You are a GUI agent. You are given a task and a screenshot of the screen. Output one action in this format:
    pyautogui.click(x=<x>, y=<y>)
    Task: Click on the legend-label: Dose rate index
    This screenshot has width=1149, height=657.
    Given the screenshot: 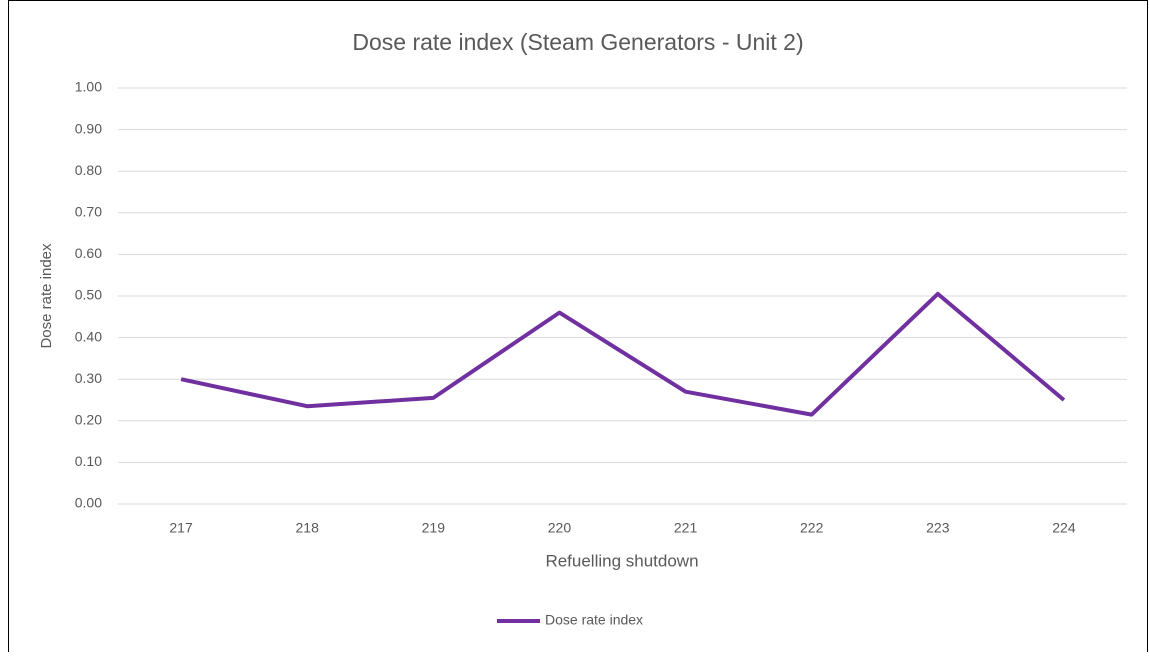 What is the action you would take?
    pyautogui.click(x=594, y=620)
    